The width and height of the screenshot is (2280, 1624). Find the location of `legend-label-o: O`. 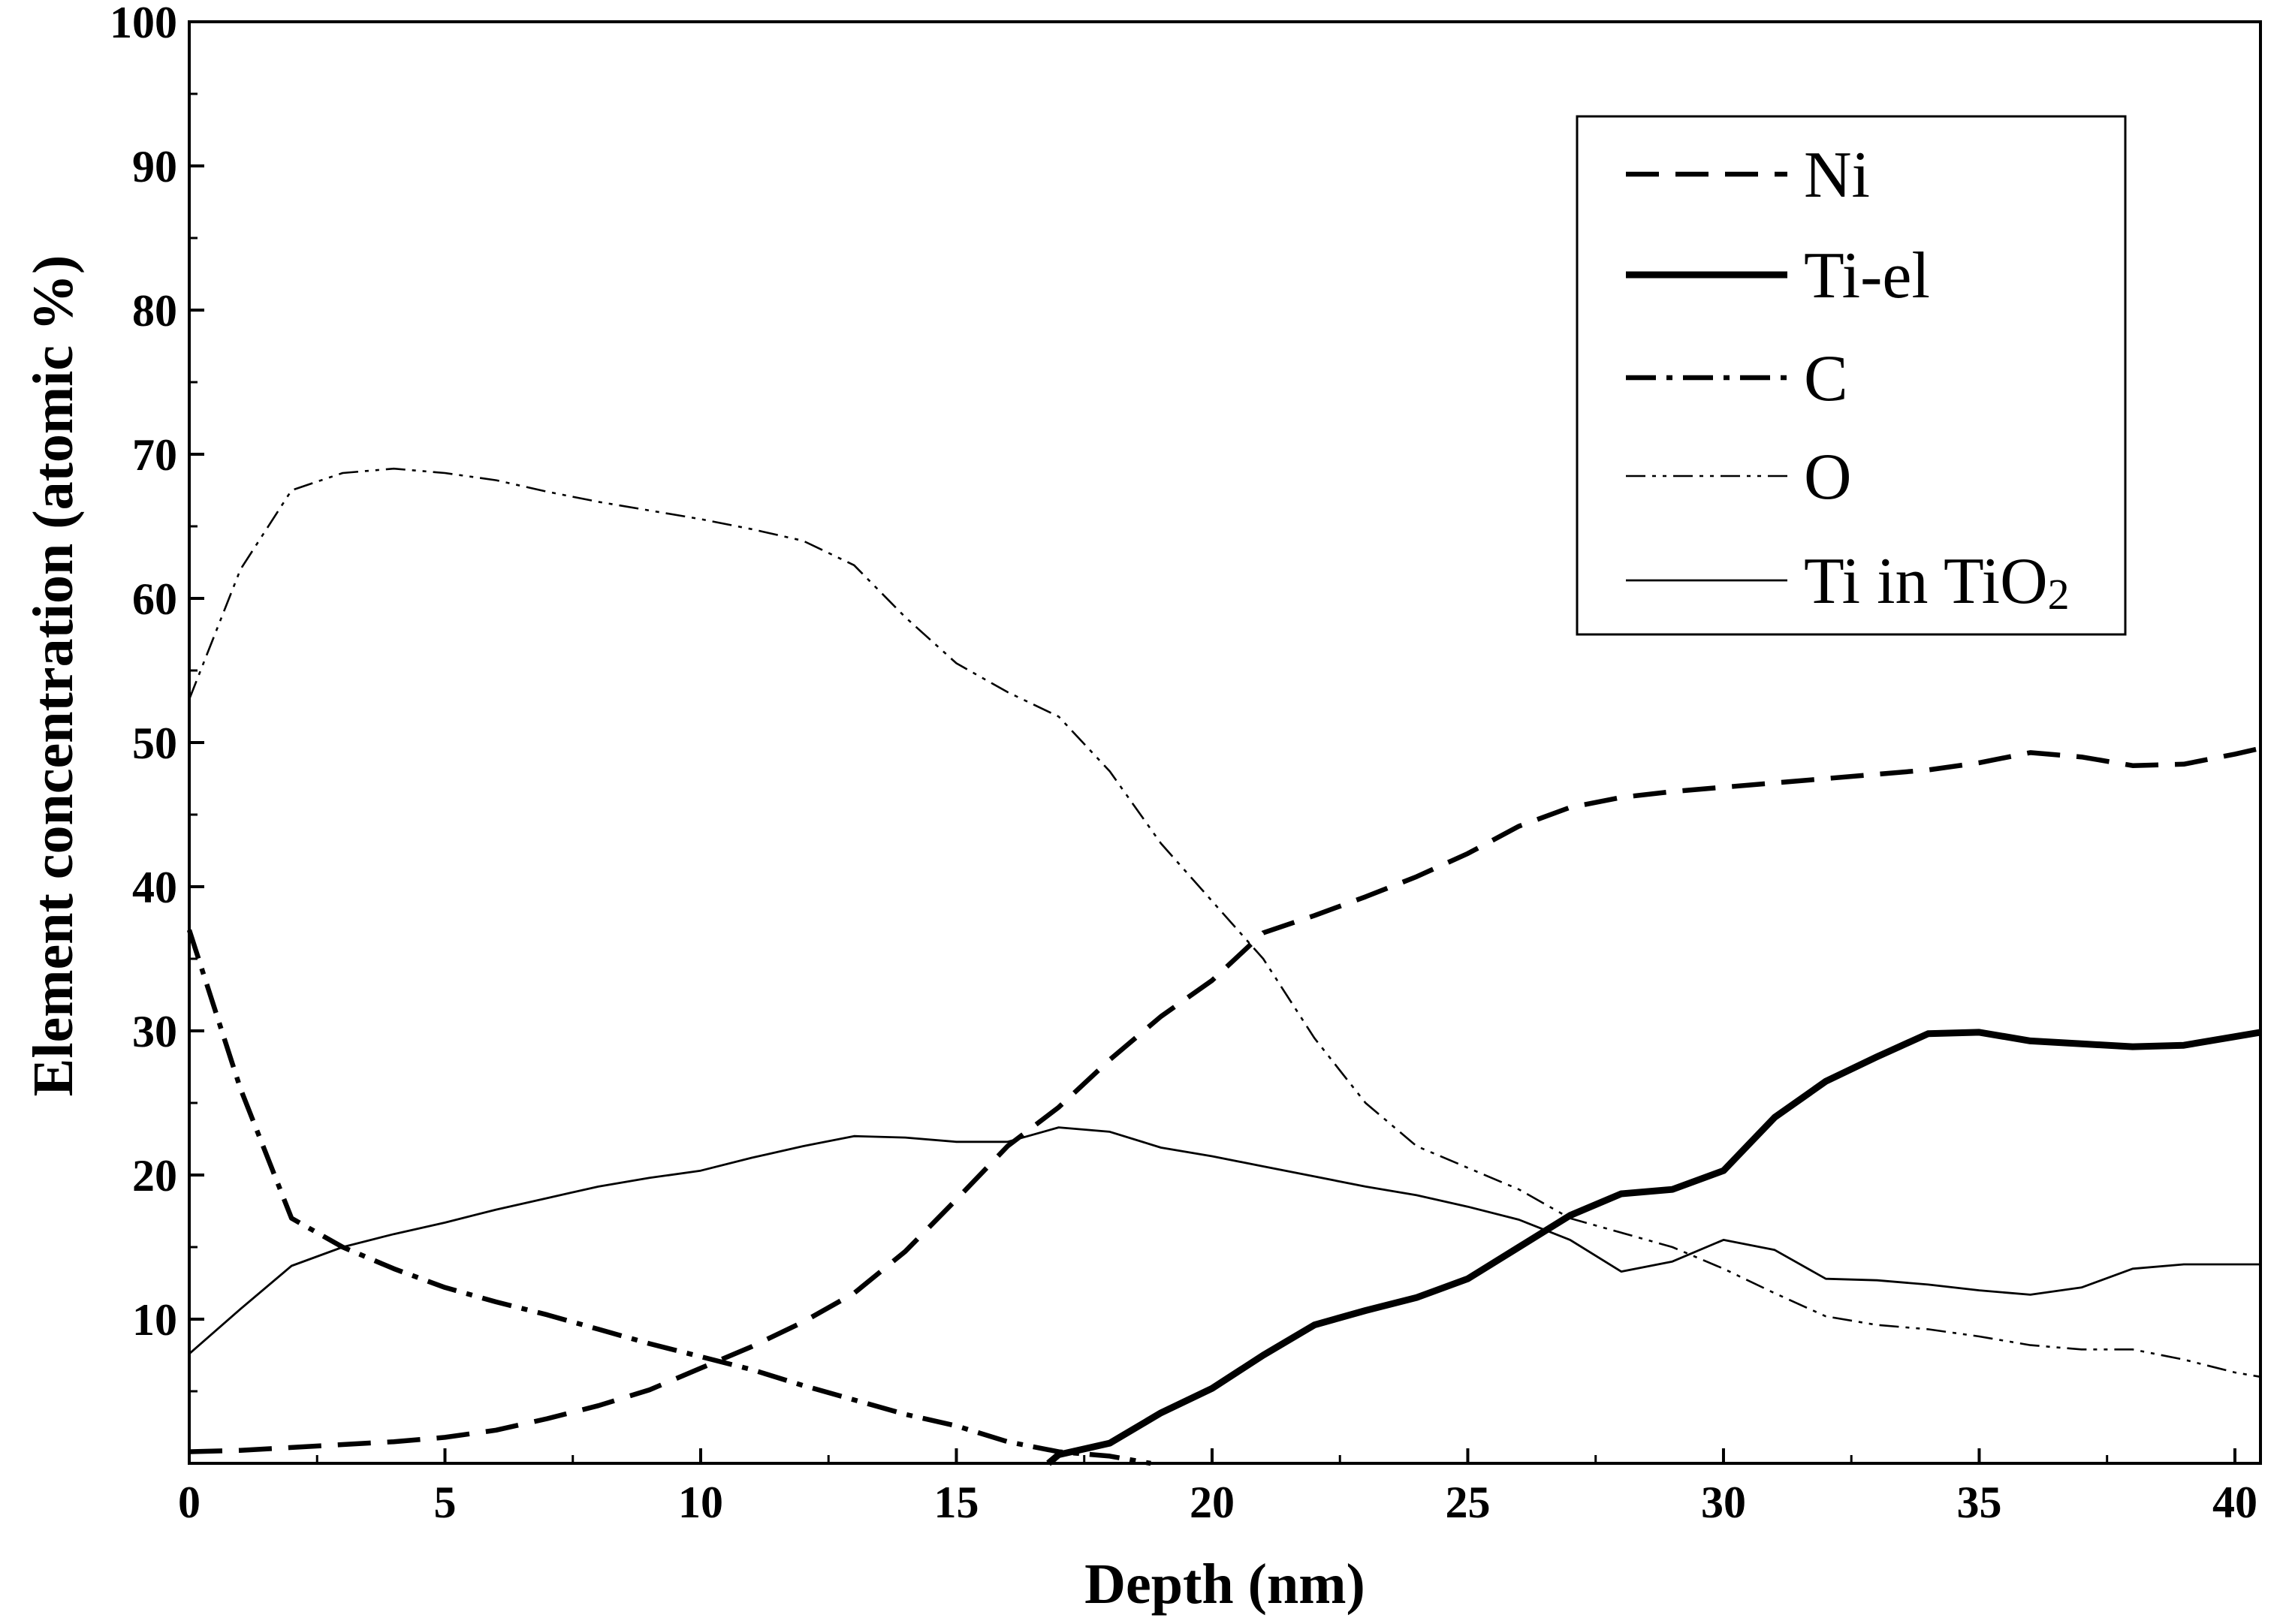

legend-label-o: O is located at coordinates (1828, 477).